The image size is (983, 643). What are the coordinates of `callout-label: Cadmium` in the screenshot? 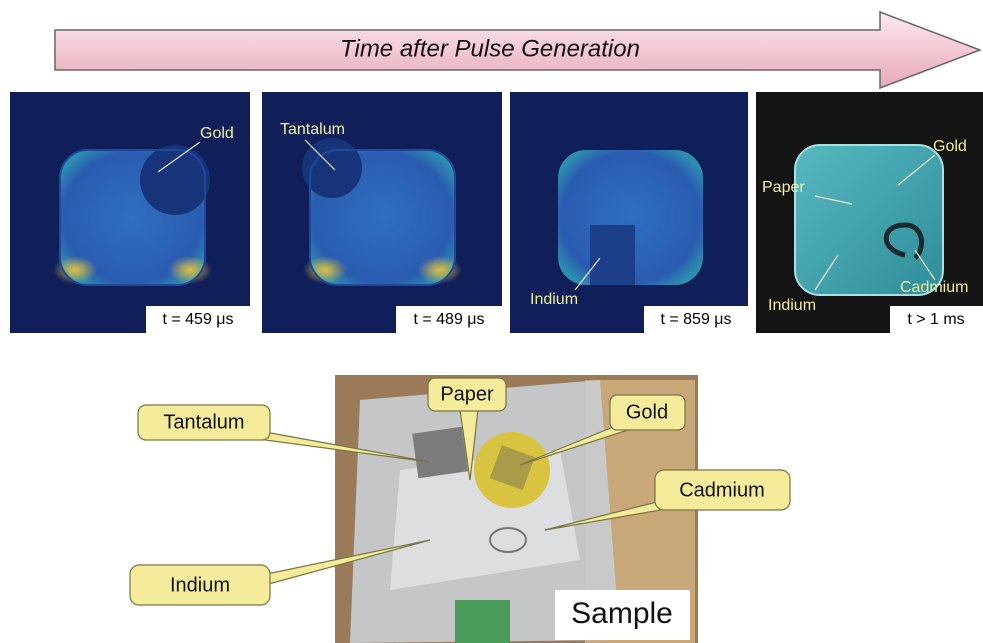 It's located at (722, 490).